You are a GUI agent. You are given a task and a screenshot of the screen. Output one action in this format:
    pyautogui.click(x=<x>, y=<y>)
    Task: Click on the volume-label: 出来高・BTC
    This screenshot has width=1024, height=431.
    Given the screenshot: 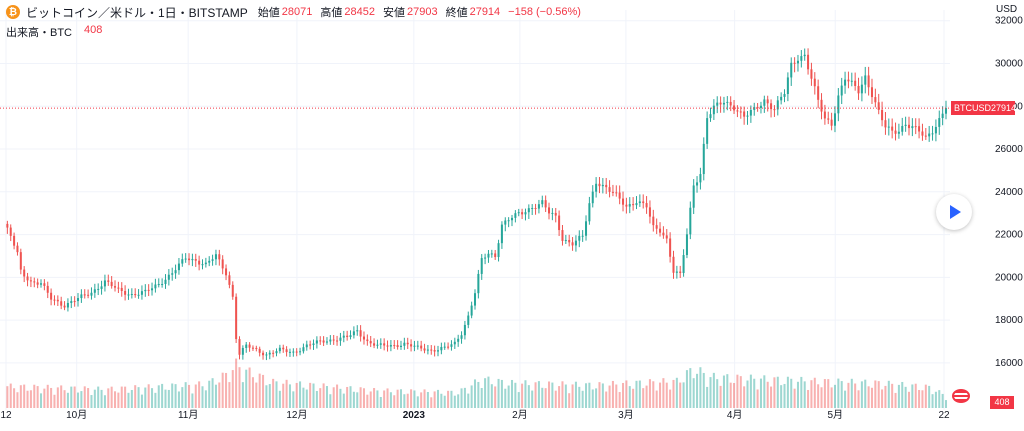 What is the action you would take?
    pyautogui.click(x=39, y=33)
    